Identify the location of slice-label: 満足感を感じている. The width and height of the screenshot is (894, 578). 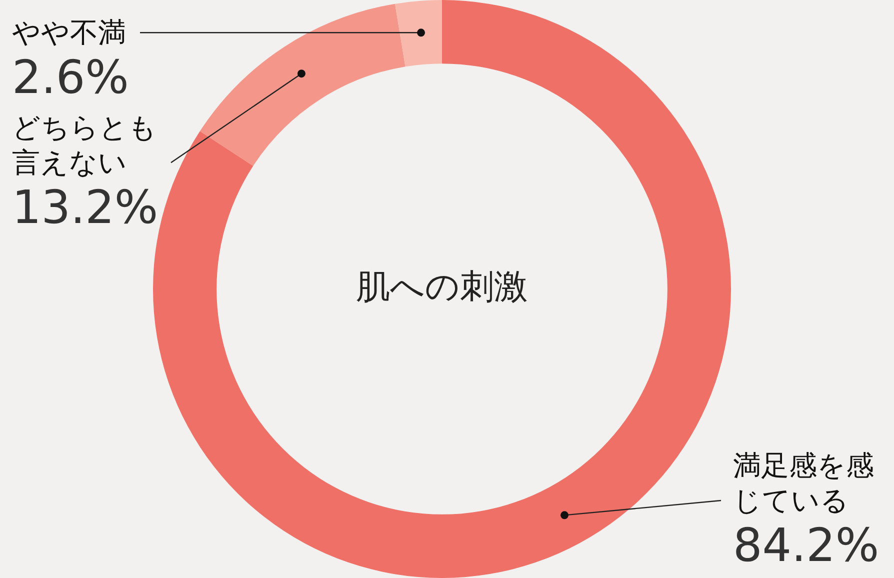
(804, 483).